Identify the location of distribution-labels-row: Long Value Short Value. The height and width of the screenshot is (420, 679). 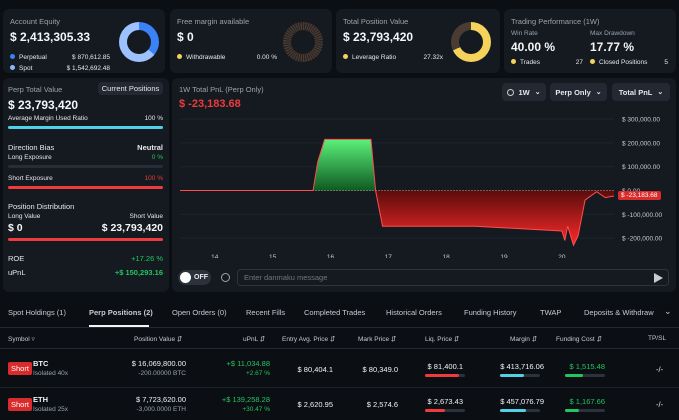
(85, 216).